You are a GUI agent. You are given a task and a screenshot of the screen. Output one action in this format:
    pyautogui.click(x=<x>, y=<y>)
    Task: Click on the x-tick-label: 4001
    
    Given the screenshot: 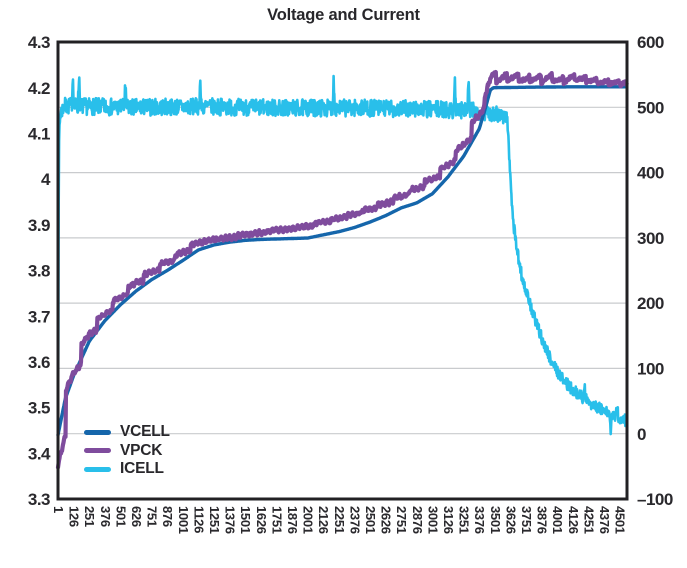 What is the action you would take?
    pyautogui.click(x=557, y=520)
    